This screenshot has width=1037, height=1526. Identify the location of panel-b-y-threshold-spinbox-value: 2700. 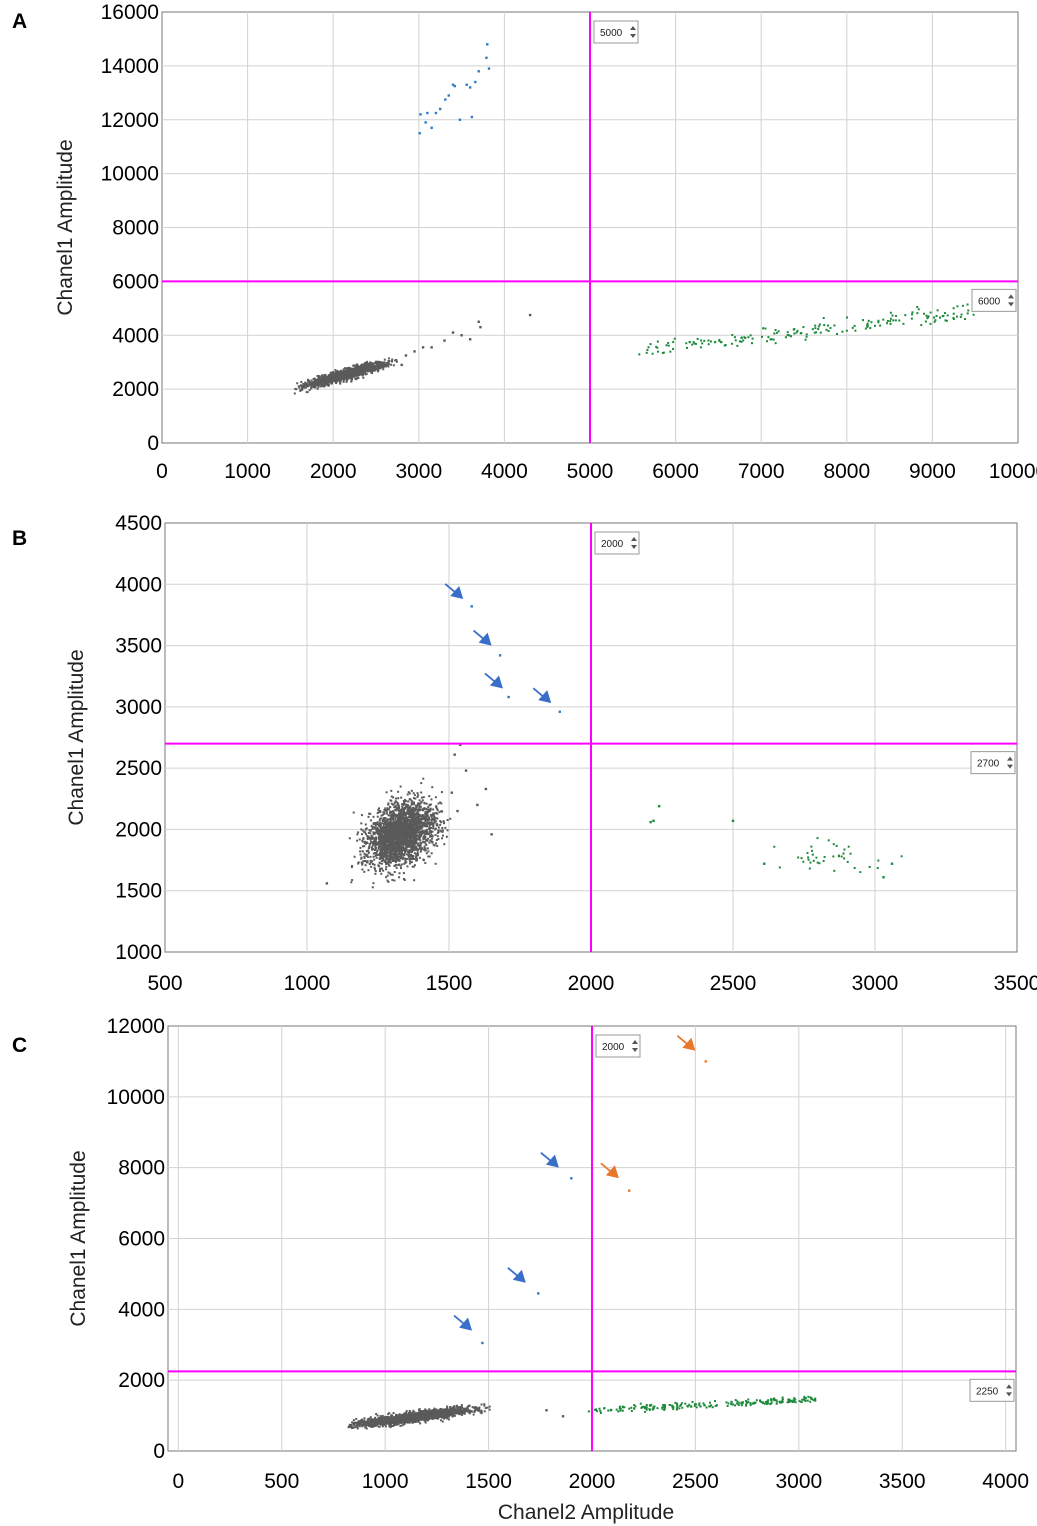
(988, 764).